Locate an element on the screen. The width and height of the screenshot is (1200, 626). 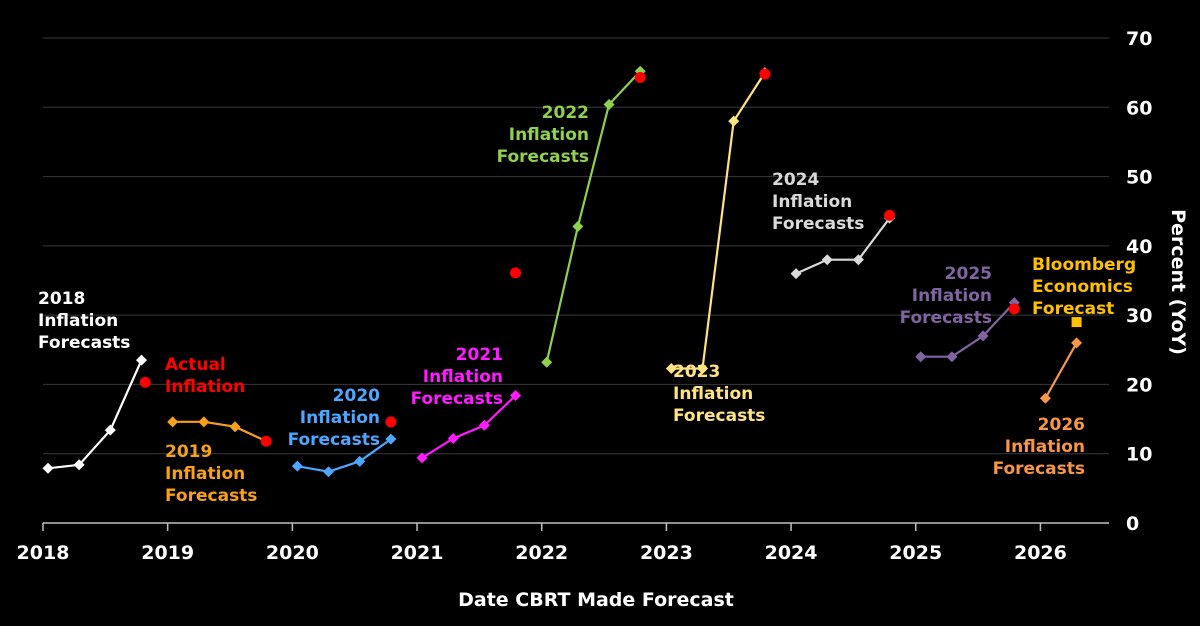
bloomberg-forecast-point is located at coordinates (1076, 322).